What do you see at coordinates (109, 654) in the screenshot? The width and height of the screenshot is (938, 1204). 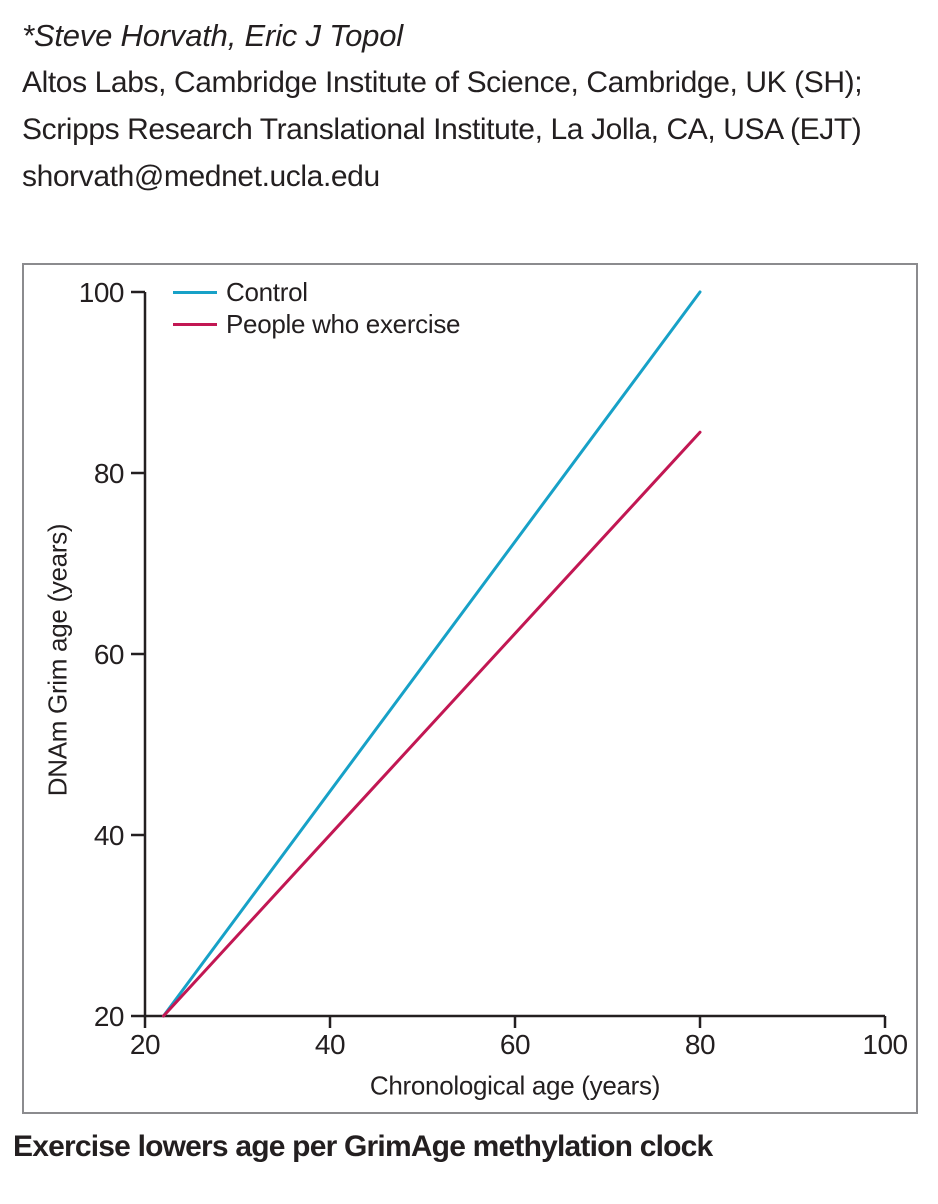 I see `y-tick-label: 60` at bounding box center [109, 654].